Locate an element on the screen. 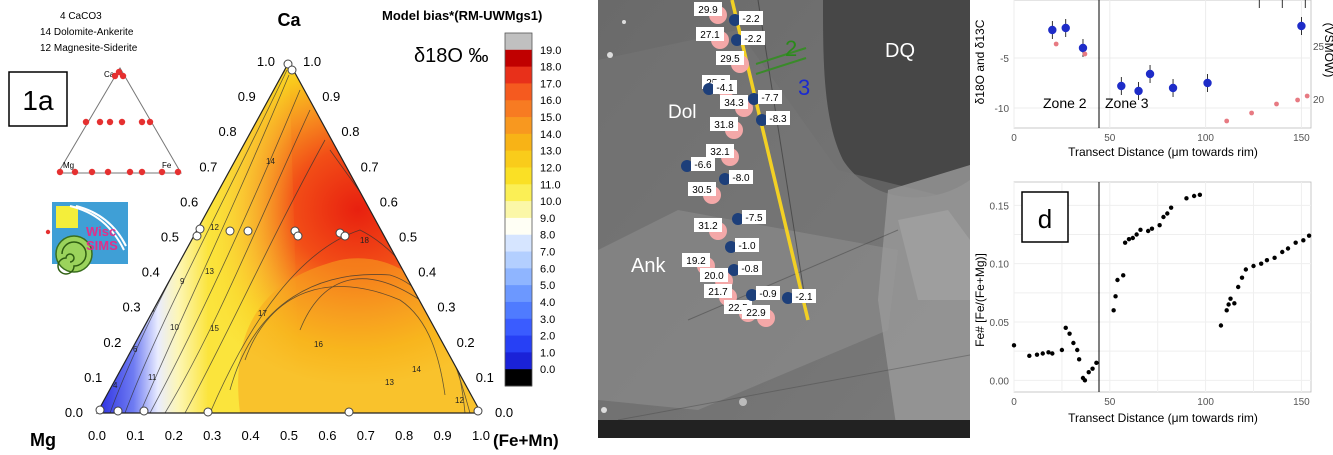 The image size is (1333, 455). isotope-grid is located at coordinates (1162, 64).